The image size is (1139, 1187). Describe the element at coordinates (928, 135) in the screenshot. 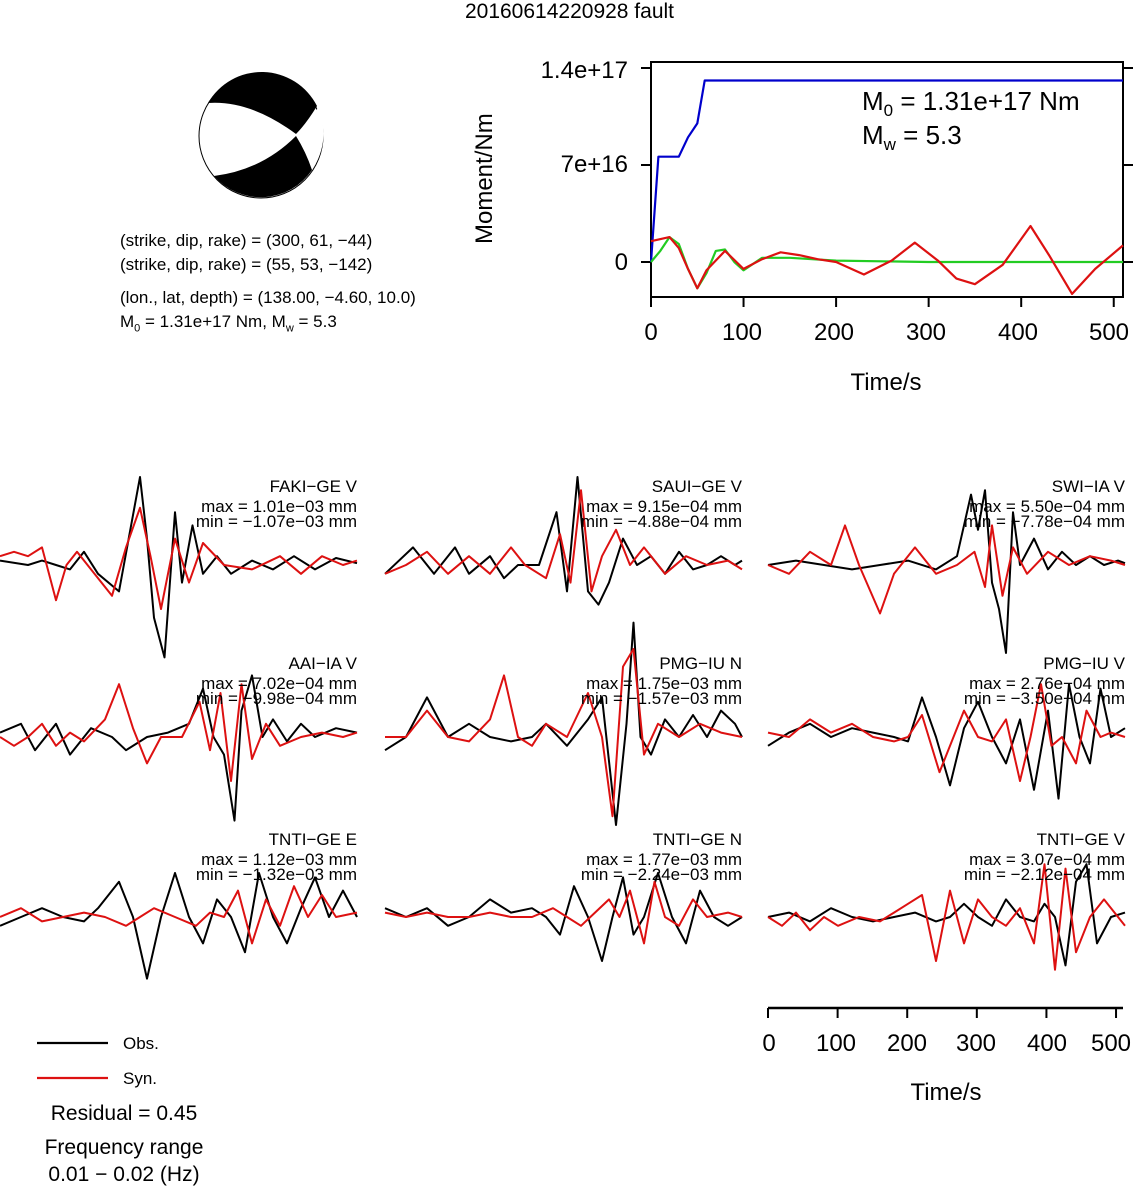

I see `mw-annot-value: = 5.3` at that location.